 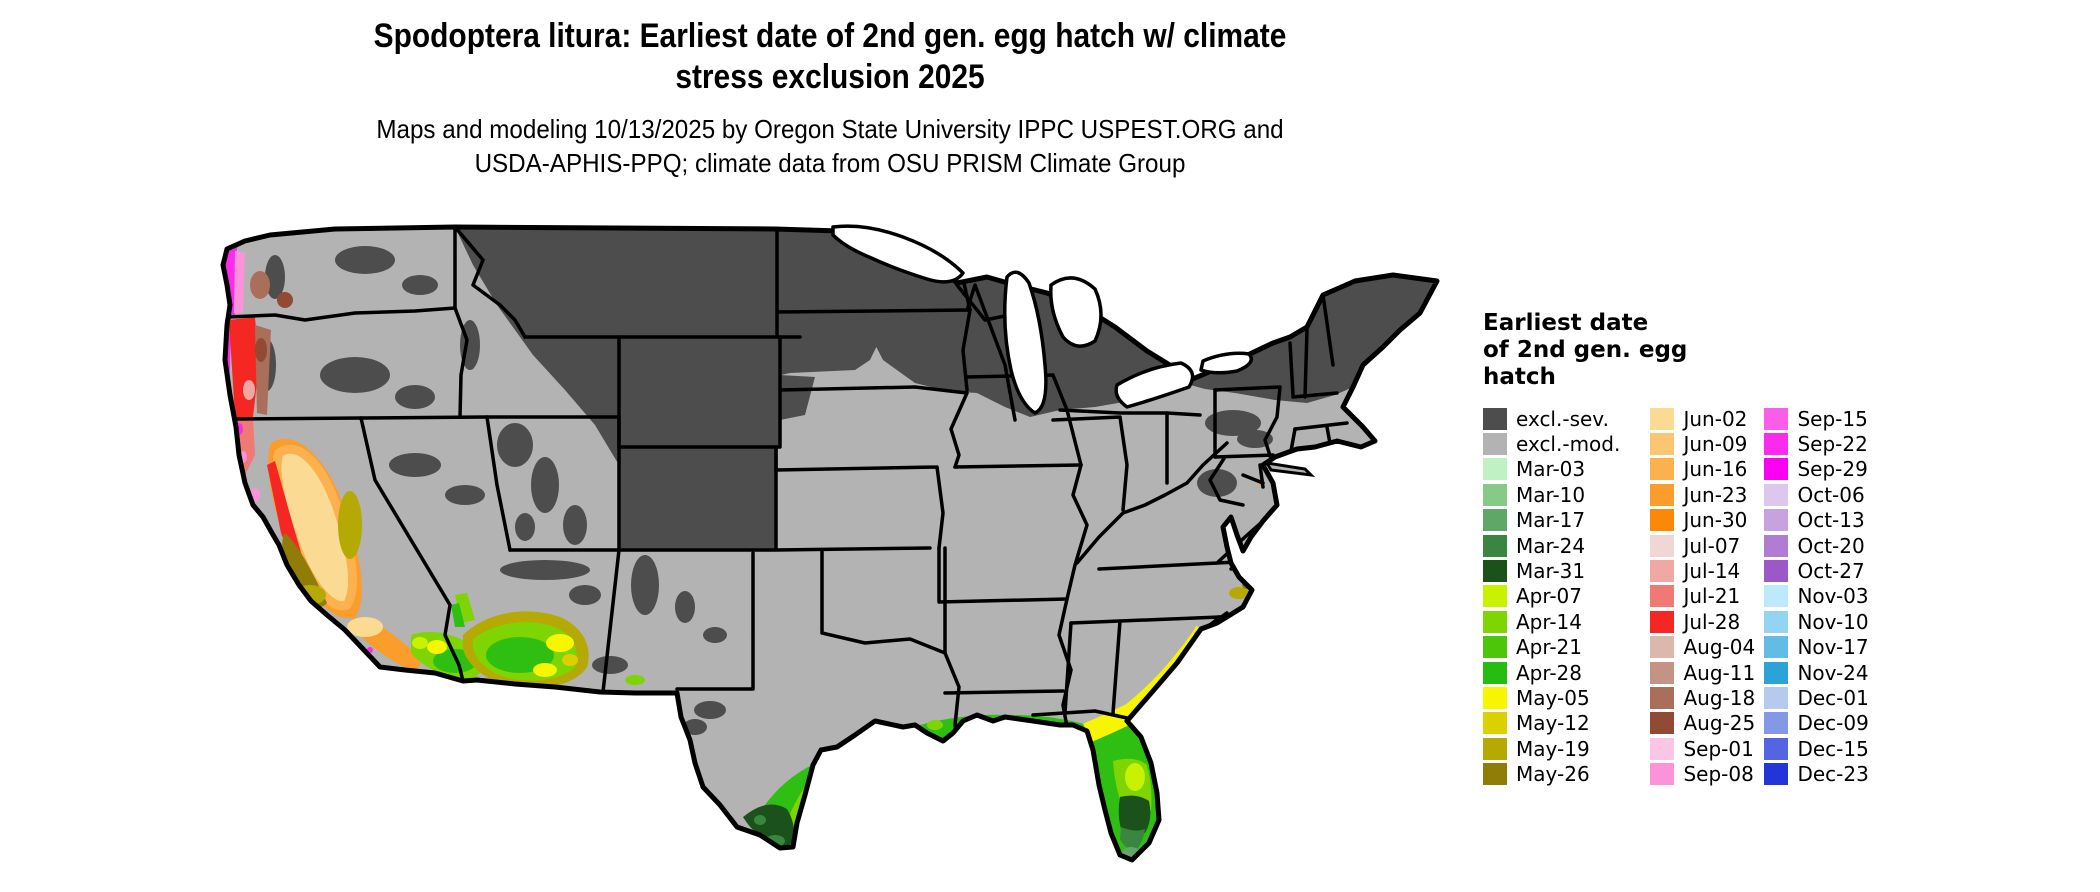 I want to click on legend-row: Oct-20, so click(x=1843, y=545).